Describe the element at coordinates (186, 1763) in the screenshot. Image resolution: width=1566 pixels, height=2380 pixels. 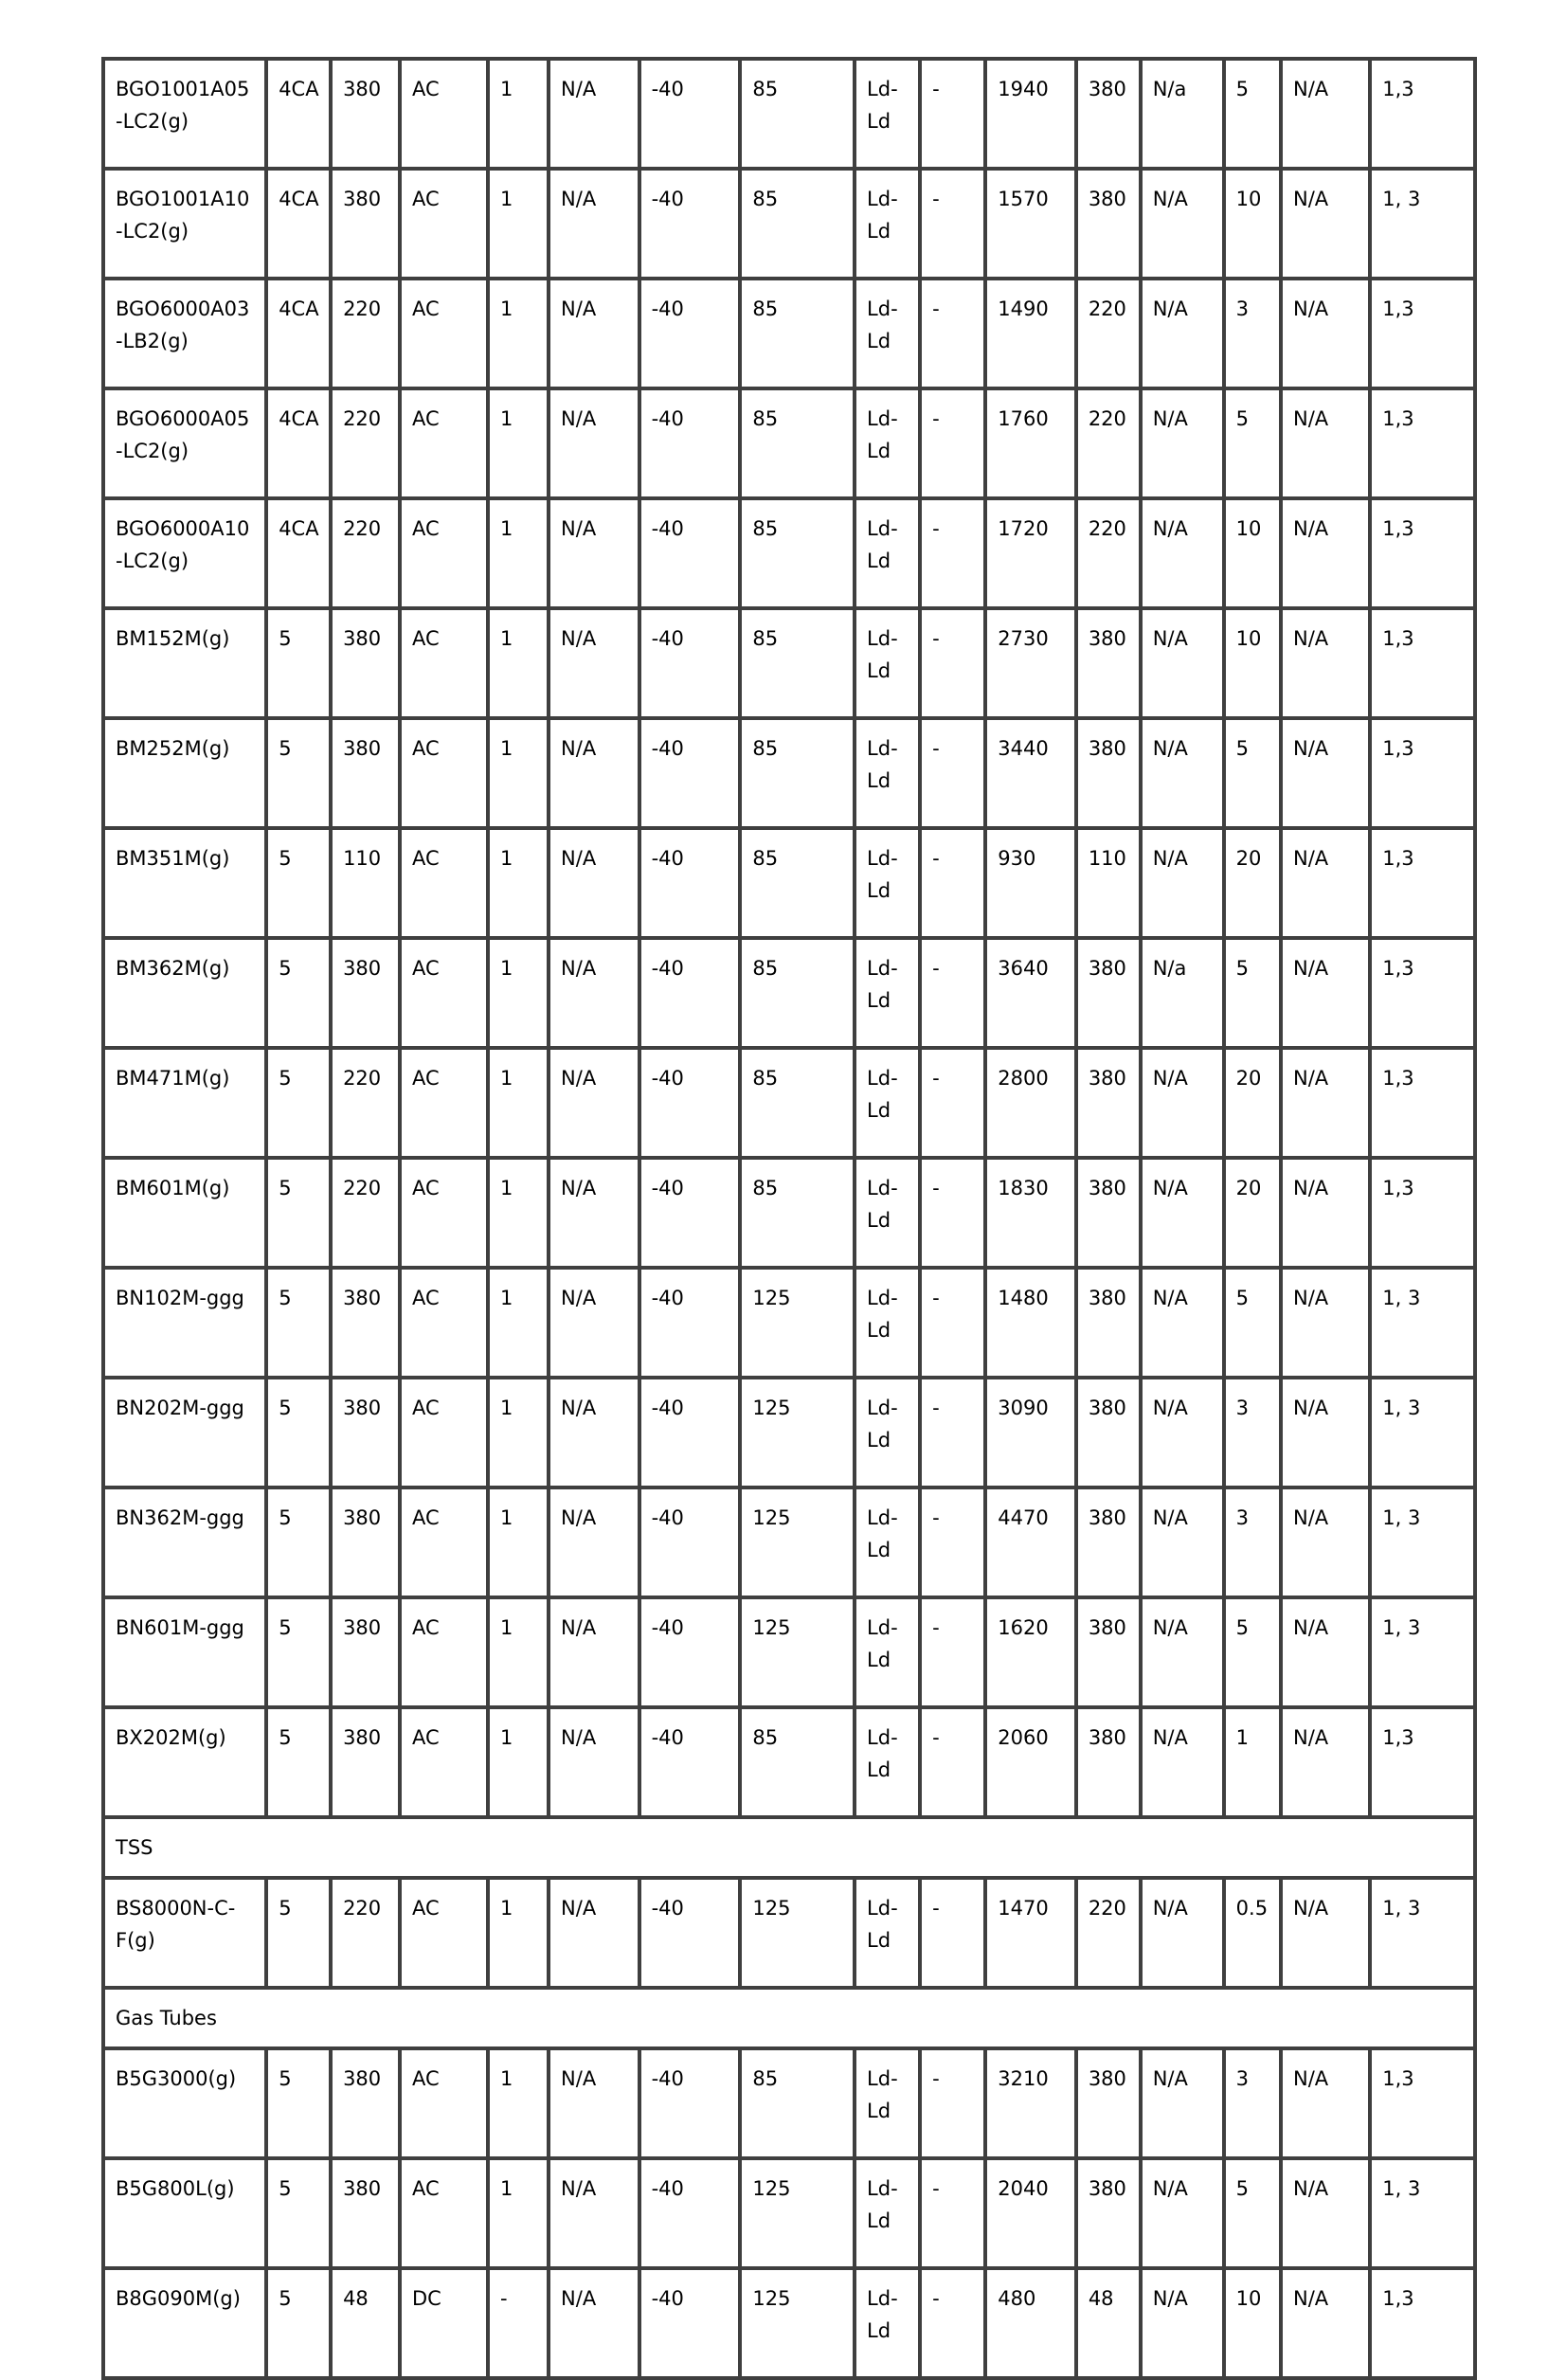
I see `part-number-cell: BX202M(g)` at that location.